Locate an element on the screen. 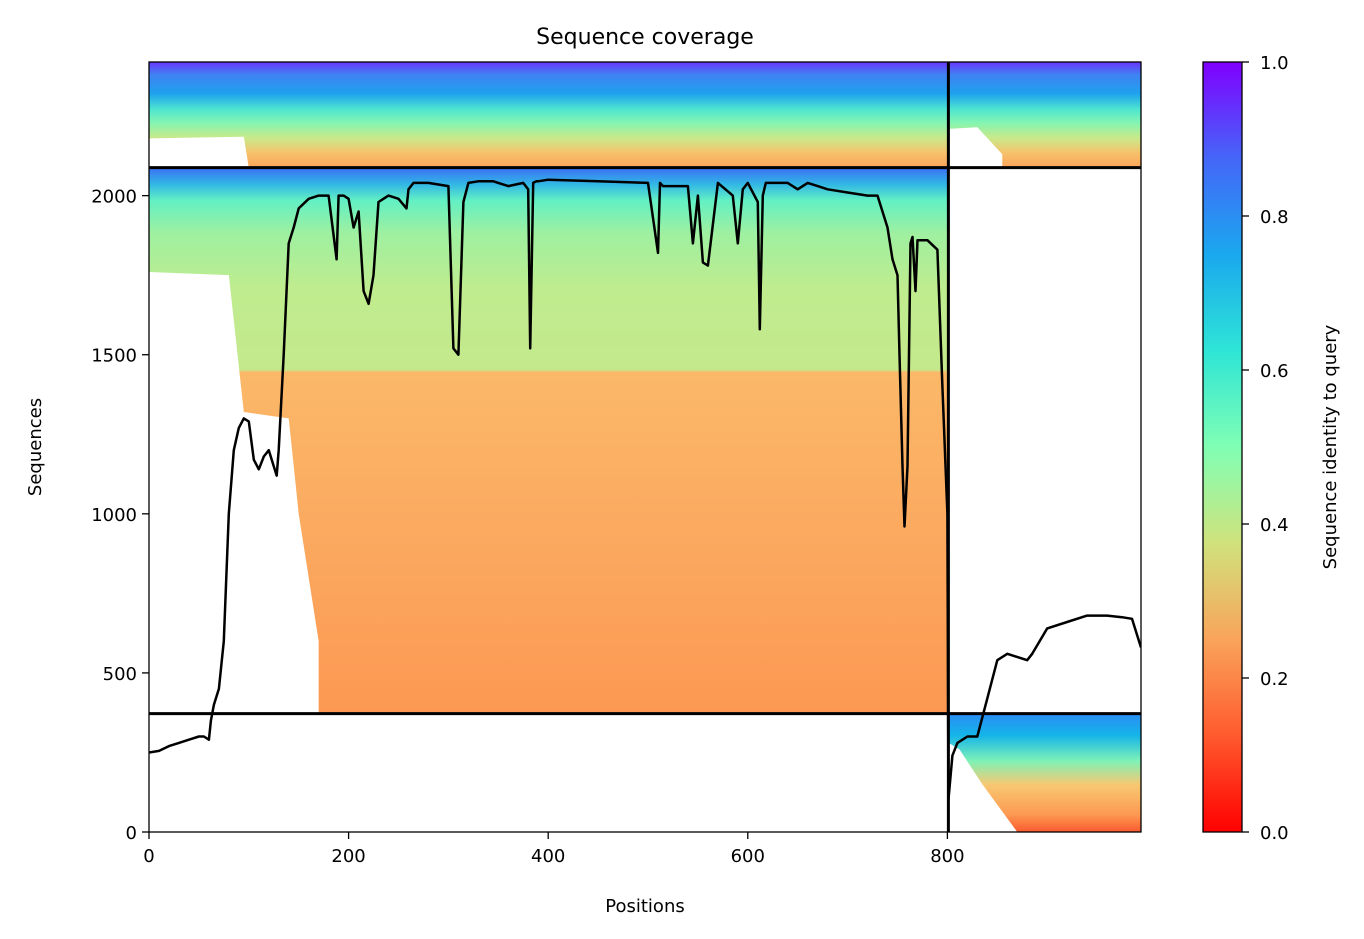 This screenshot has width=1364, height=939. colorbar-tick-label: 0.0 is located at coordinates (1274, 833).